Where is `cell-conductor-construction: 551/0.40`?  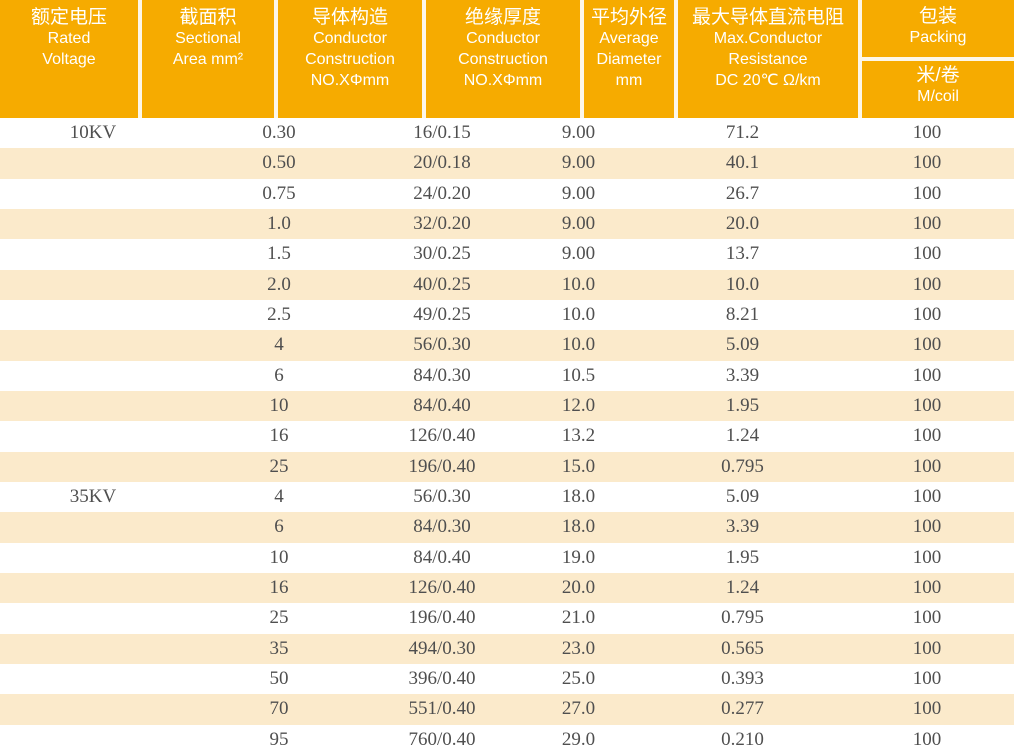 cell-conductor-construction: 551/0.40 is located at coordinates (442, 709).